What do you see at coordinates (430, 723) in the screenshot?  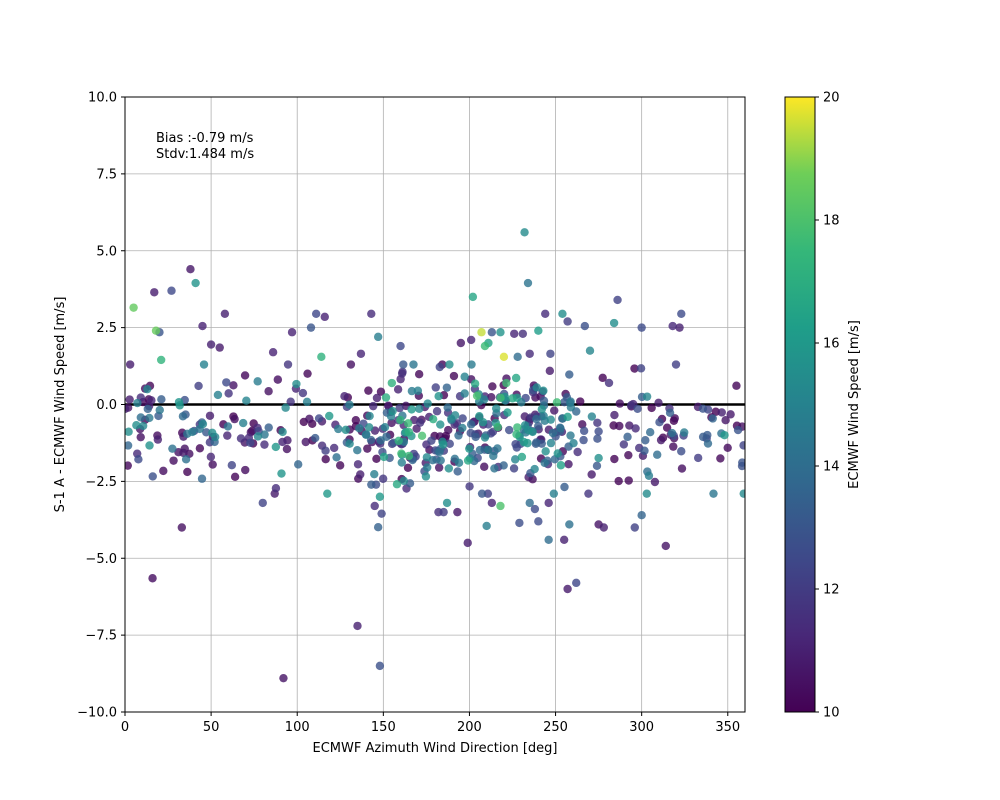 I see `x-axis-ticks: 0 50 100 150 200 250 300 350` at bounding box center [430, 723].